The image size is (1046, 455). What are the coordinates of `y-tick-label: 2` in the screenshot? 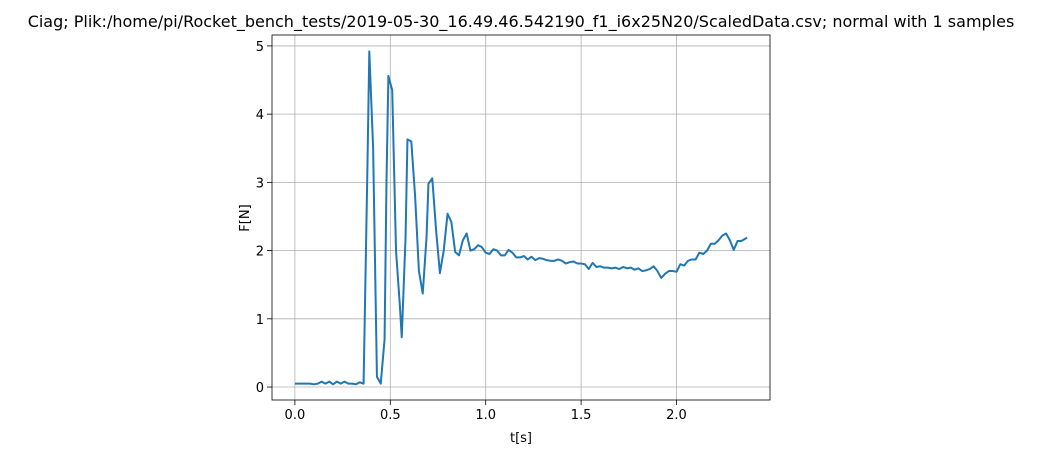 It's located at (260, 252).